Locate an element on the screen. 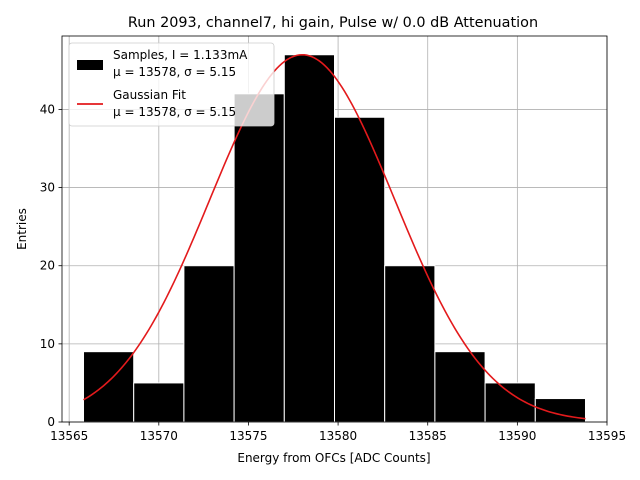 The width and height of the screenshot is (640, 480). x-axis-ticks: 13565 13570 13575 13580 13585 13590 13595 is located at coordinates (338, 432).